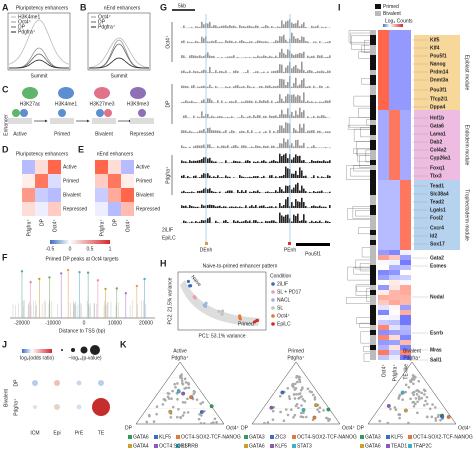 Image resolution: width=474 pixels, height=455 pixels. Describe the element at coordinates (42, 222) in the screenshot. I see `col-label: DP` at that location.